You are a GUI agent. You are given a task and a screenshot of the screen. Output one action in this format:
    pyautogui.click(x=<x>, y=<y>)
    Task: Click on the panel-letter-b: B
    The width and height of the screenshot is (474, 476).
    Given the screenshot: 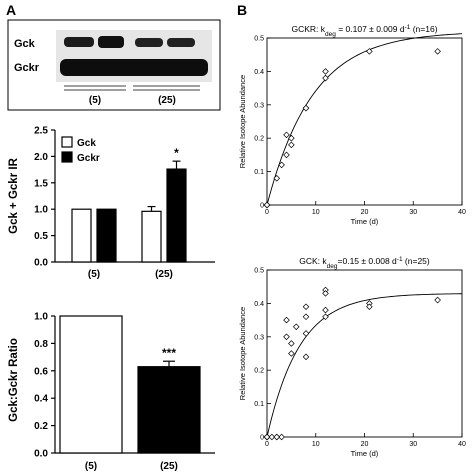 What is the action you would take?
    pyautogui.click(x=242, y=10)
    